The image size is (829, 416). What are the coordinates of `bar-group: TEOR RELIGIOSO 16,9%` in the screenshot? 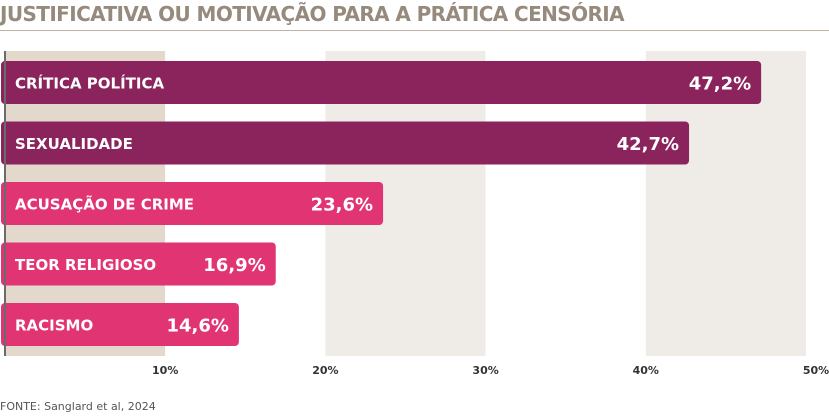 It's located at (138, 264).